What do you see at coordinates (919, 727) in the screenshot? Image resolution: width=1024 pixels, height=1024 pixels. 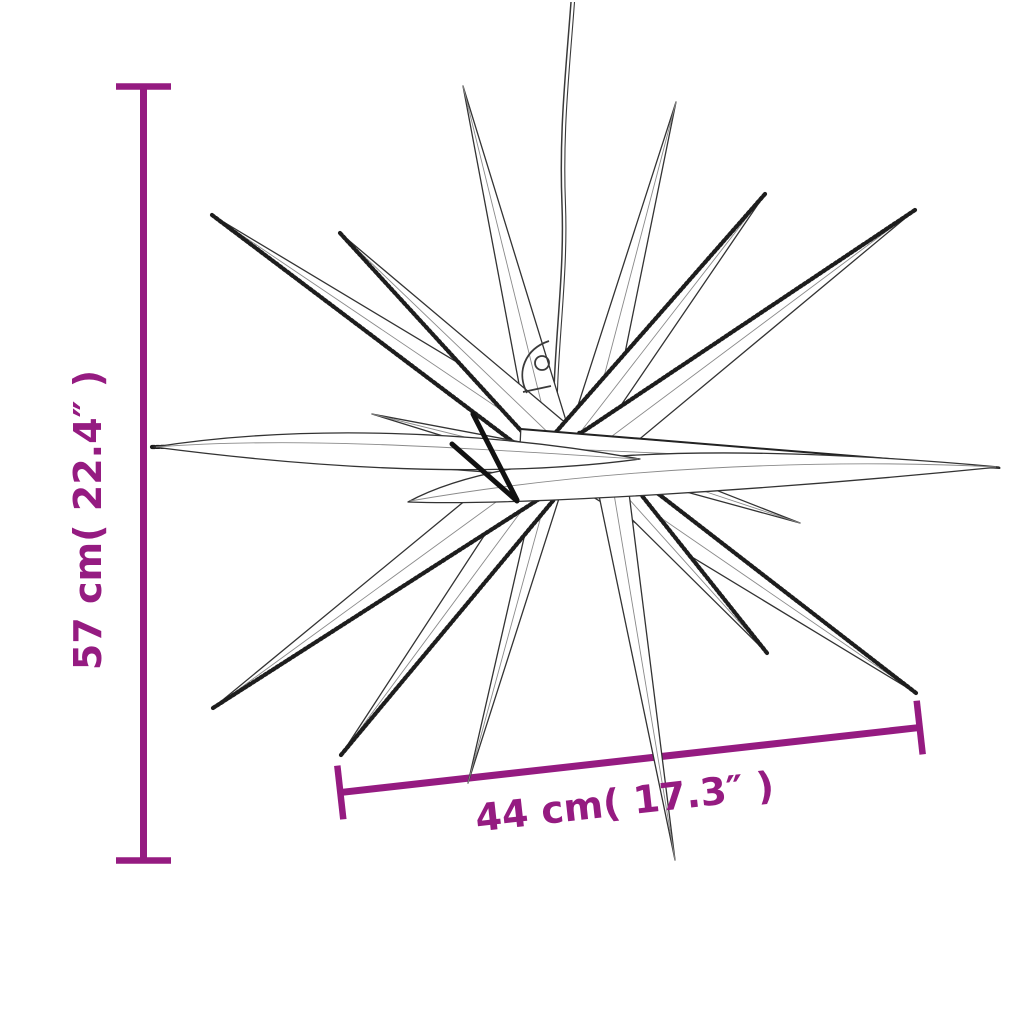 I see `width-dimension-cap-right` at bounding box center [919, 727].